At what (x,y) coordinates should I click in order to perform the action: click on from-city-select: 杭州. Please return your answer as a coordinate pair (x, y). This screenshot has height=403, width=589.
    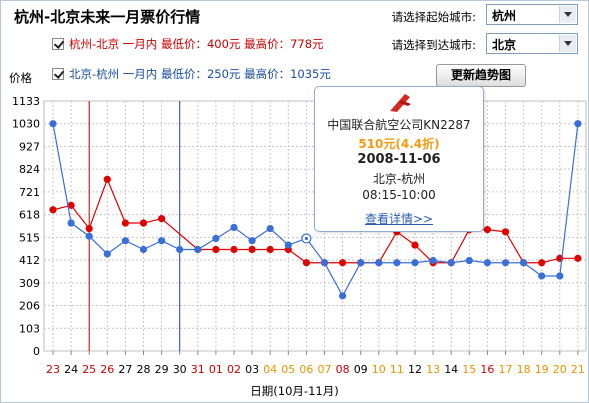
    Looking at the image, I should click on (532, 14).